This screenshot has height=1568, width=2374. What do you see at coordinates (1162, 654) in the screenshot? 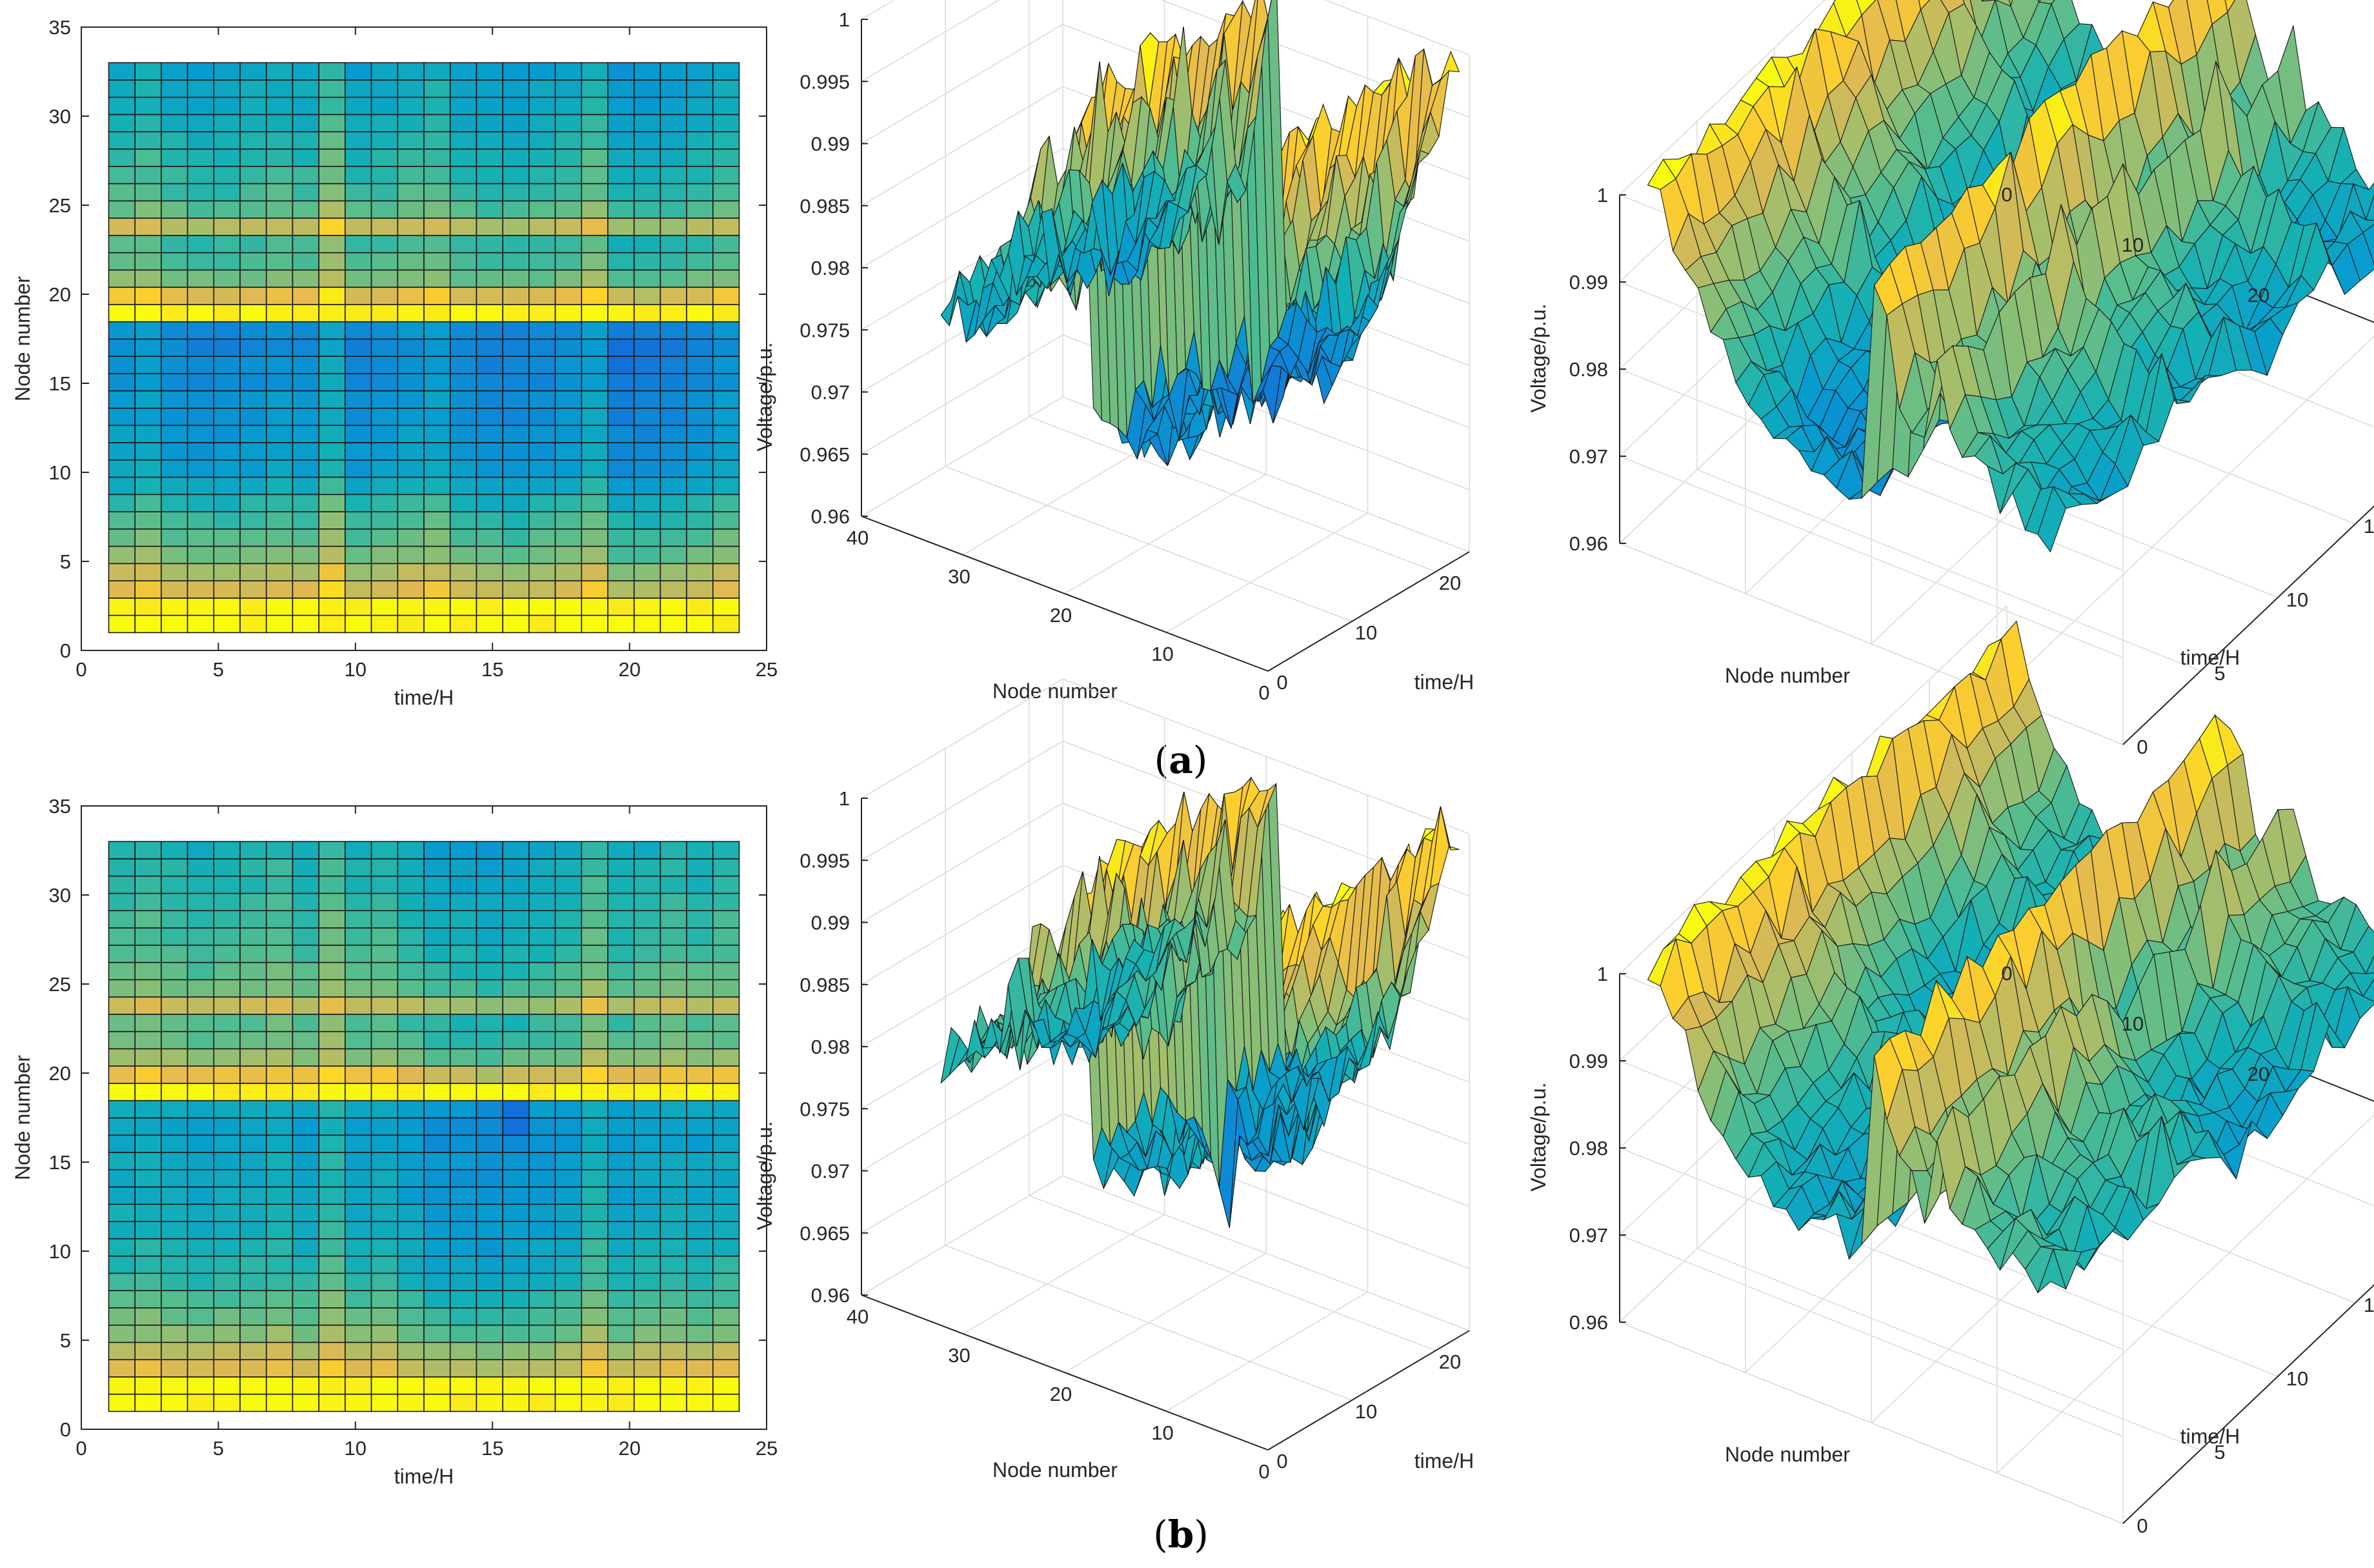
I see `node-tick-label: 10` at bounding box center [1162, 654].